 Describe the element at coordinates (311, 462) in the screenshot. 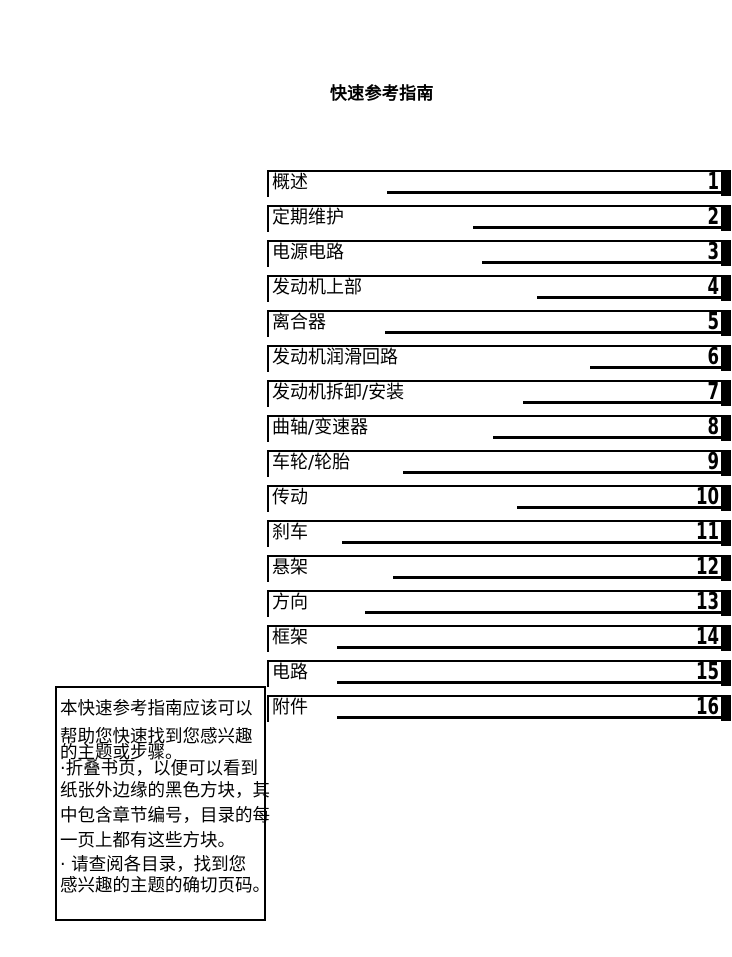

I see `chapter-label: 车轮/轮胎` at that location.